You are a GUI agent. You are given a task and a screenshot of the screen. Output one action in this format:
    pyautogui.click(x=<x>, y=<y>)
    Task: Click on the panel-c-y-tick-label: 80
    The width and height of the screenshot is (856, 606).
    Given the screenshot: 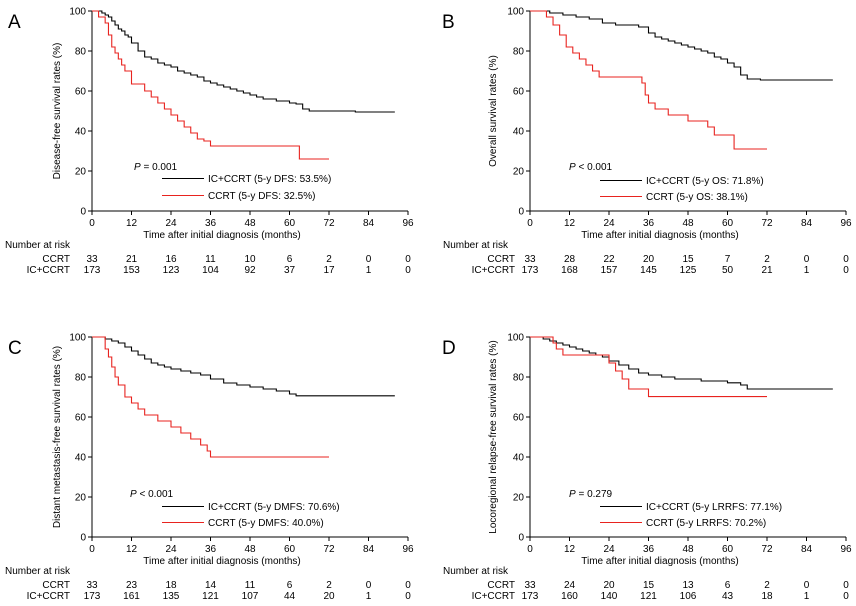 What is the action you would take?
    pyautogui.click(x=81, y=378)
    